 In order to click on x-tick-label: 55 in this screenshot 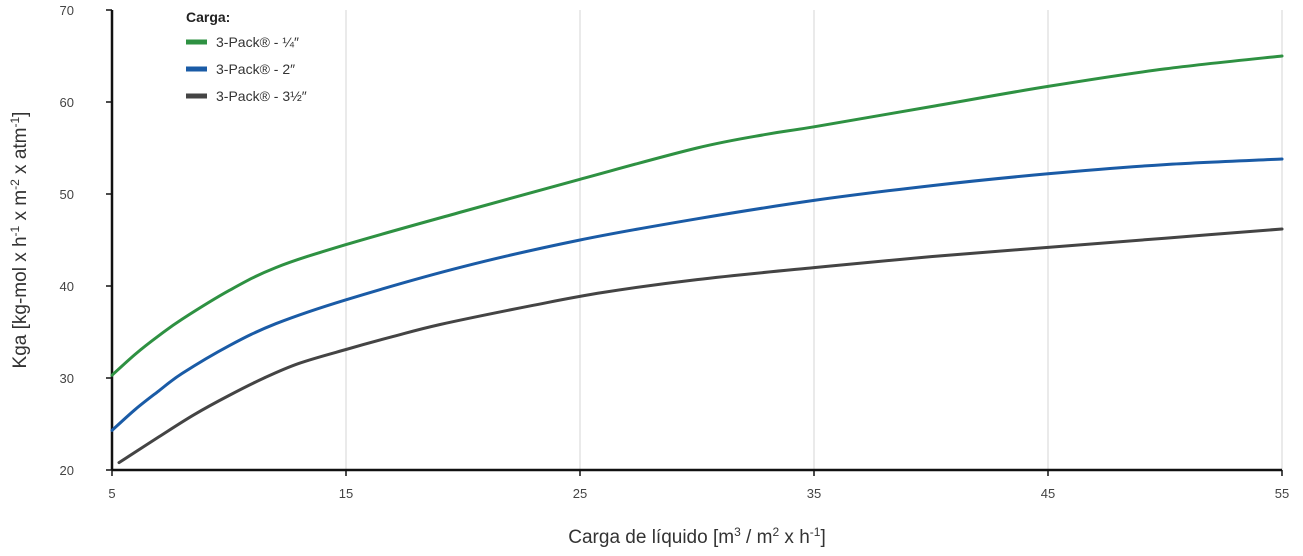, I will do `click(1282, 493)`.